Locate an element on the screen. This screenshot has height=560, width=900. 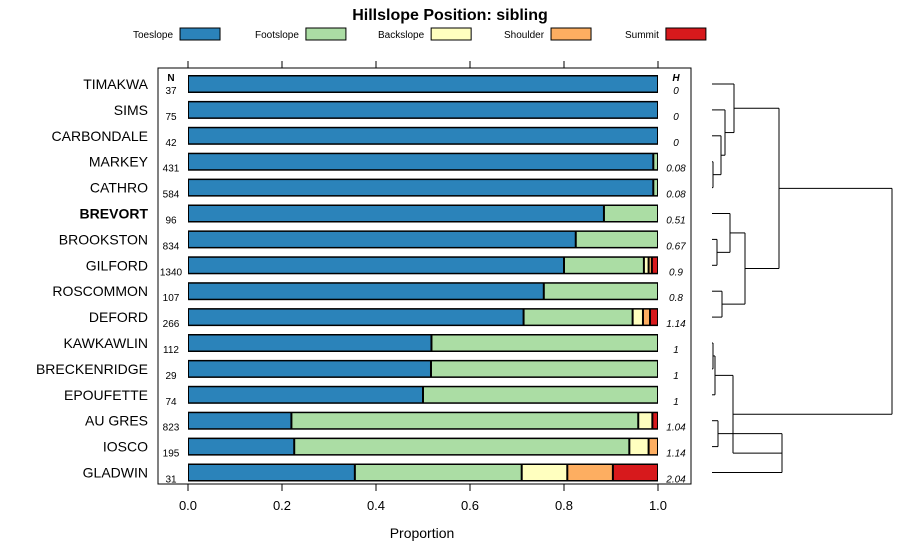
row-deford: DEFORD 266 1.14 is located at coordinates (387, 319).